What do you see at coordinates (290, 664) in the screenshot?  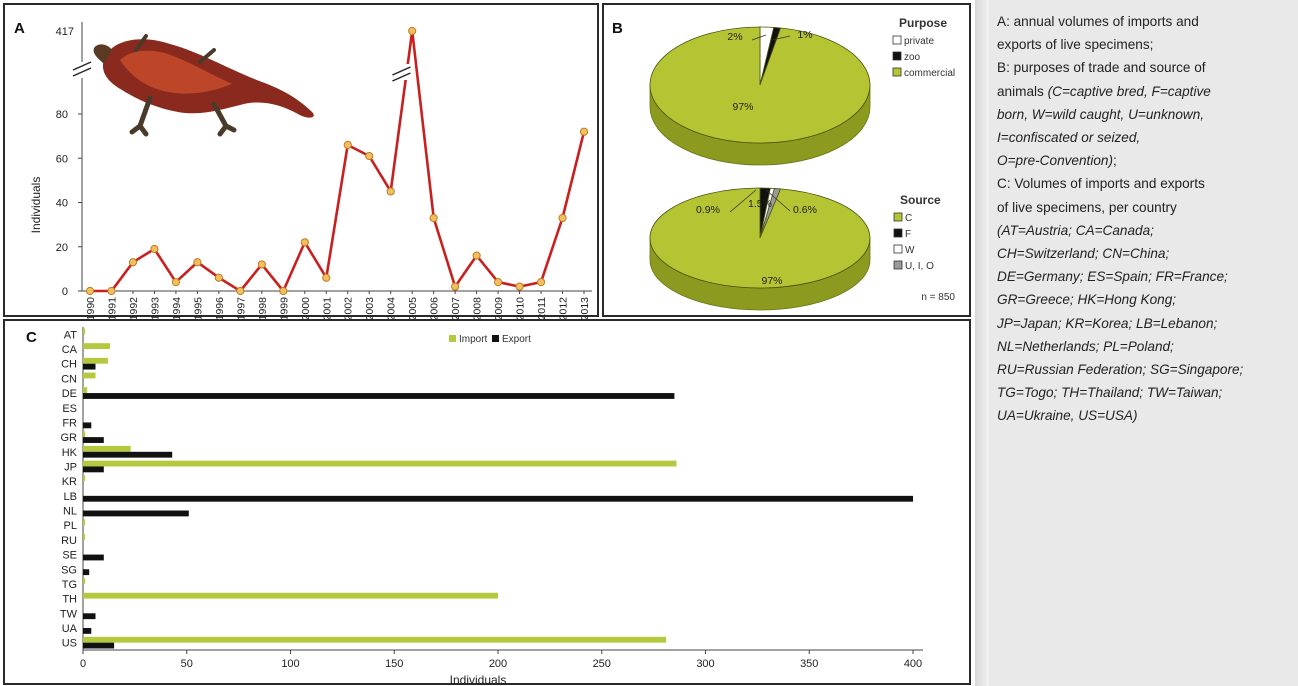 I see `panel-c-x-tick-label: 100` at bounding box center [290, 664].